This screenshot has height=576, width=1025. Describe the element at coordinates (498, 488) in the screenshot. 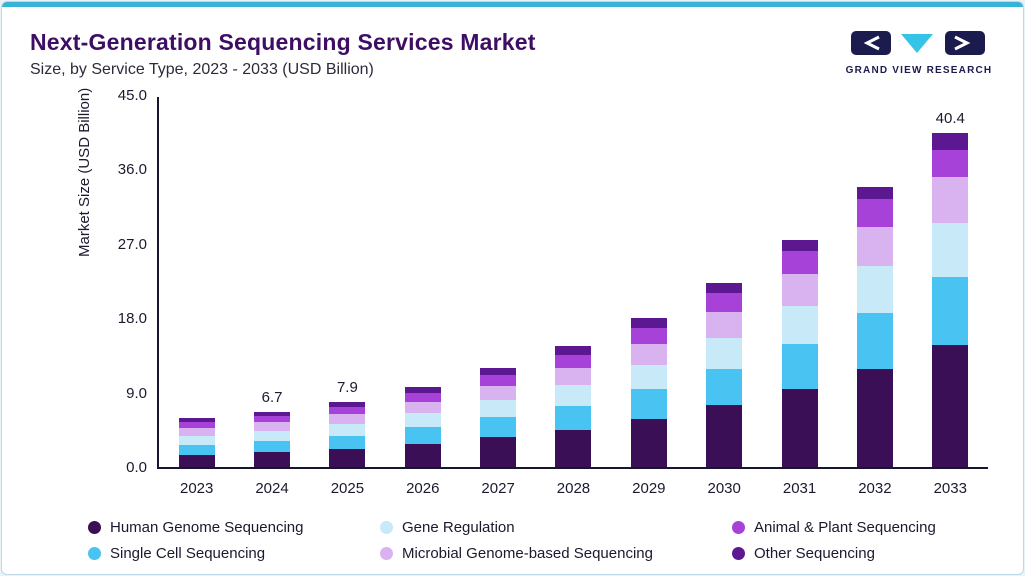

I see `x-tick-label: 2027` at that location.